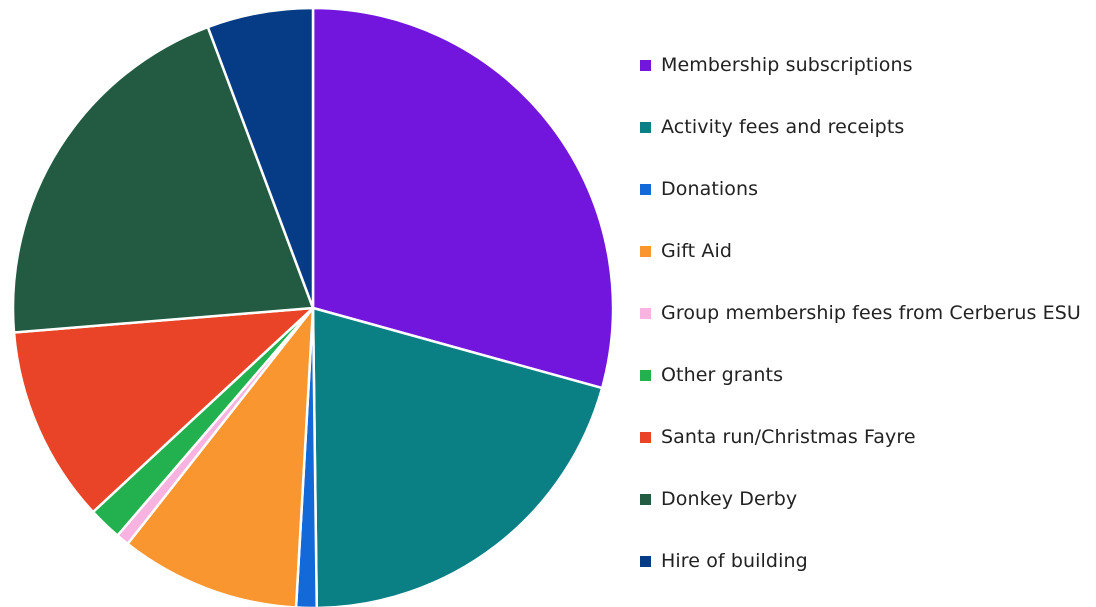 Image resolution: width=1096 pixels, height=607 pixels. Describe the element at coordinates (457, 456) in the screenshot. I see `pie-slice-activity-fees-and-receipts` at that location.